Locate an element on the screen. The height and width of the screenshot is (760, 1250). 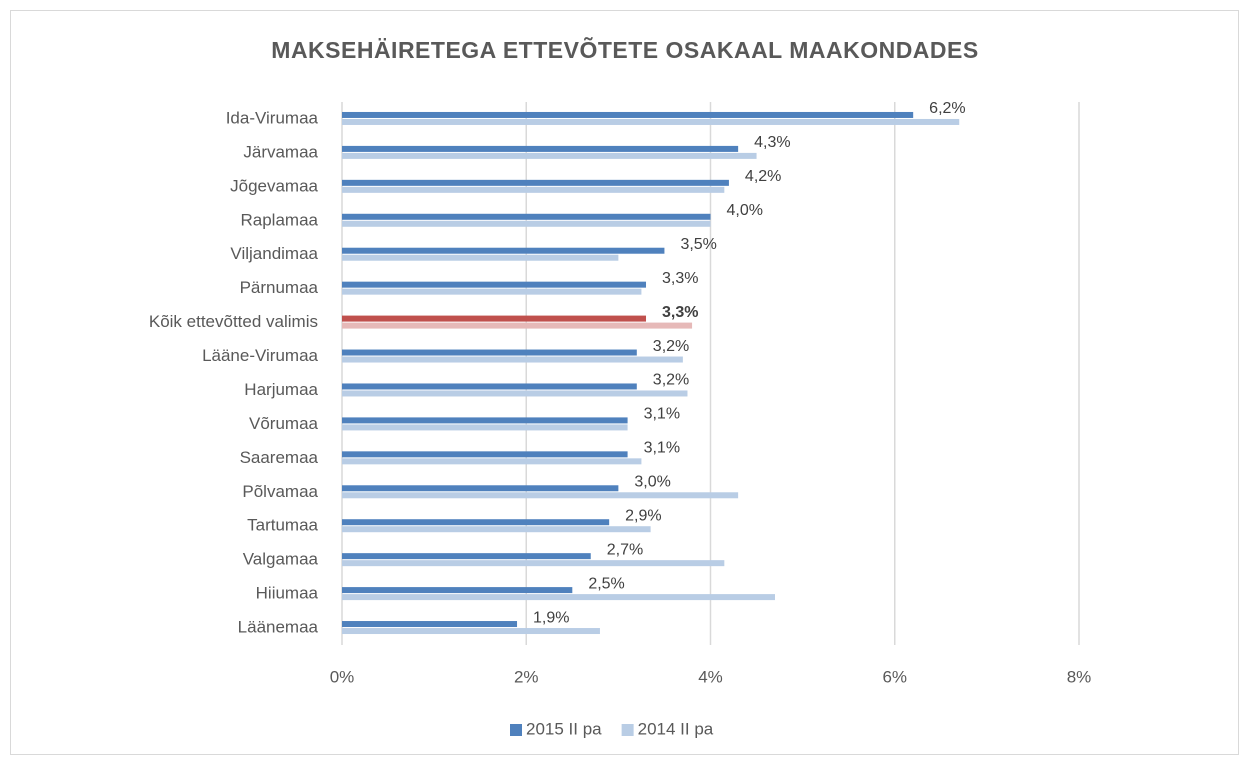
y-tick-label: Hiiumaa is located at coordinates (287, 593).